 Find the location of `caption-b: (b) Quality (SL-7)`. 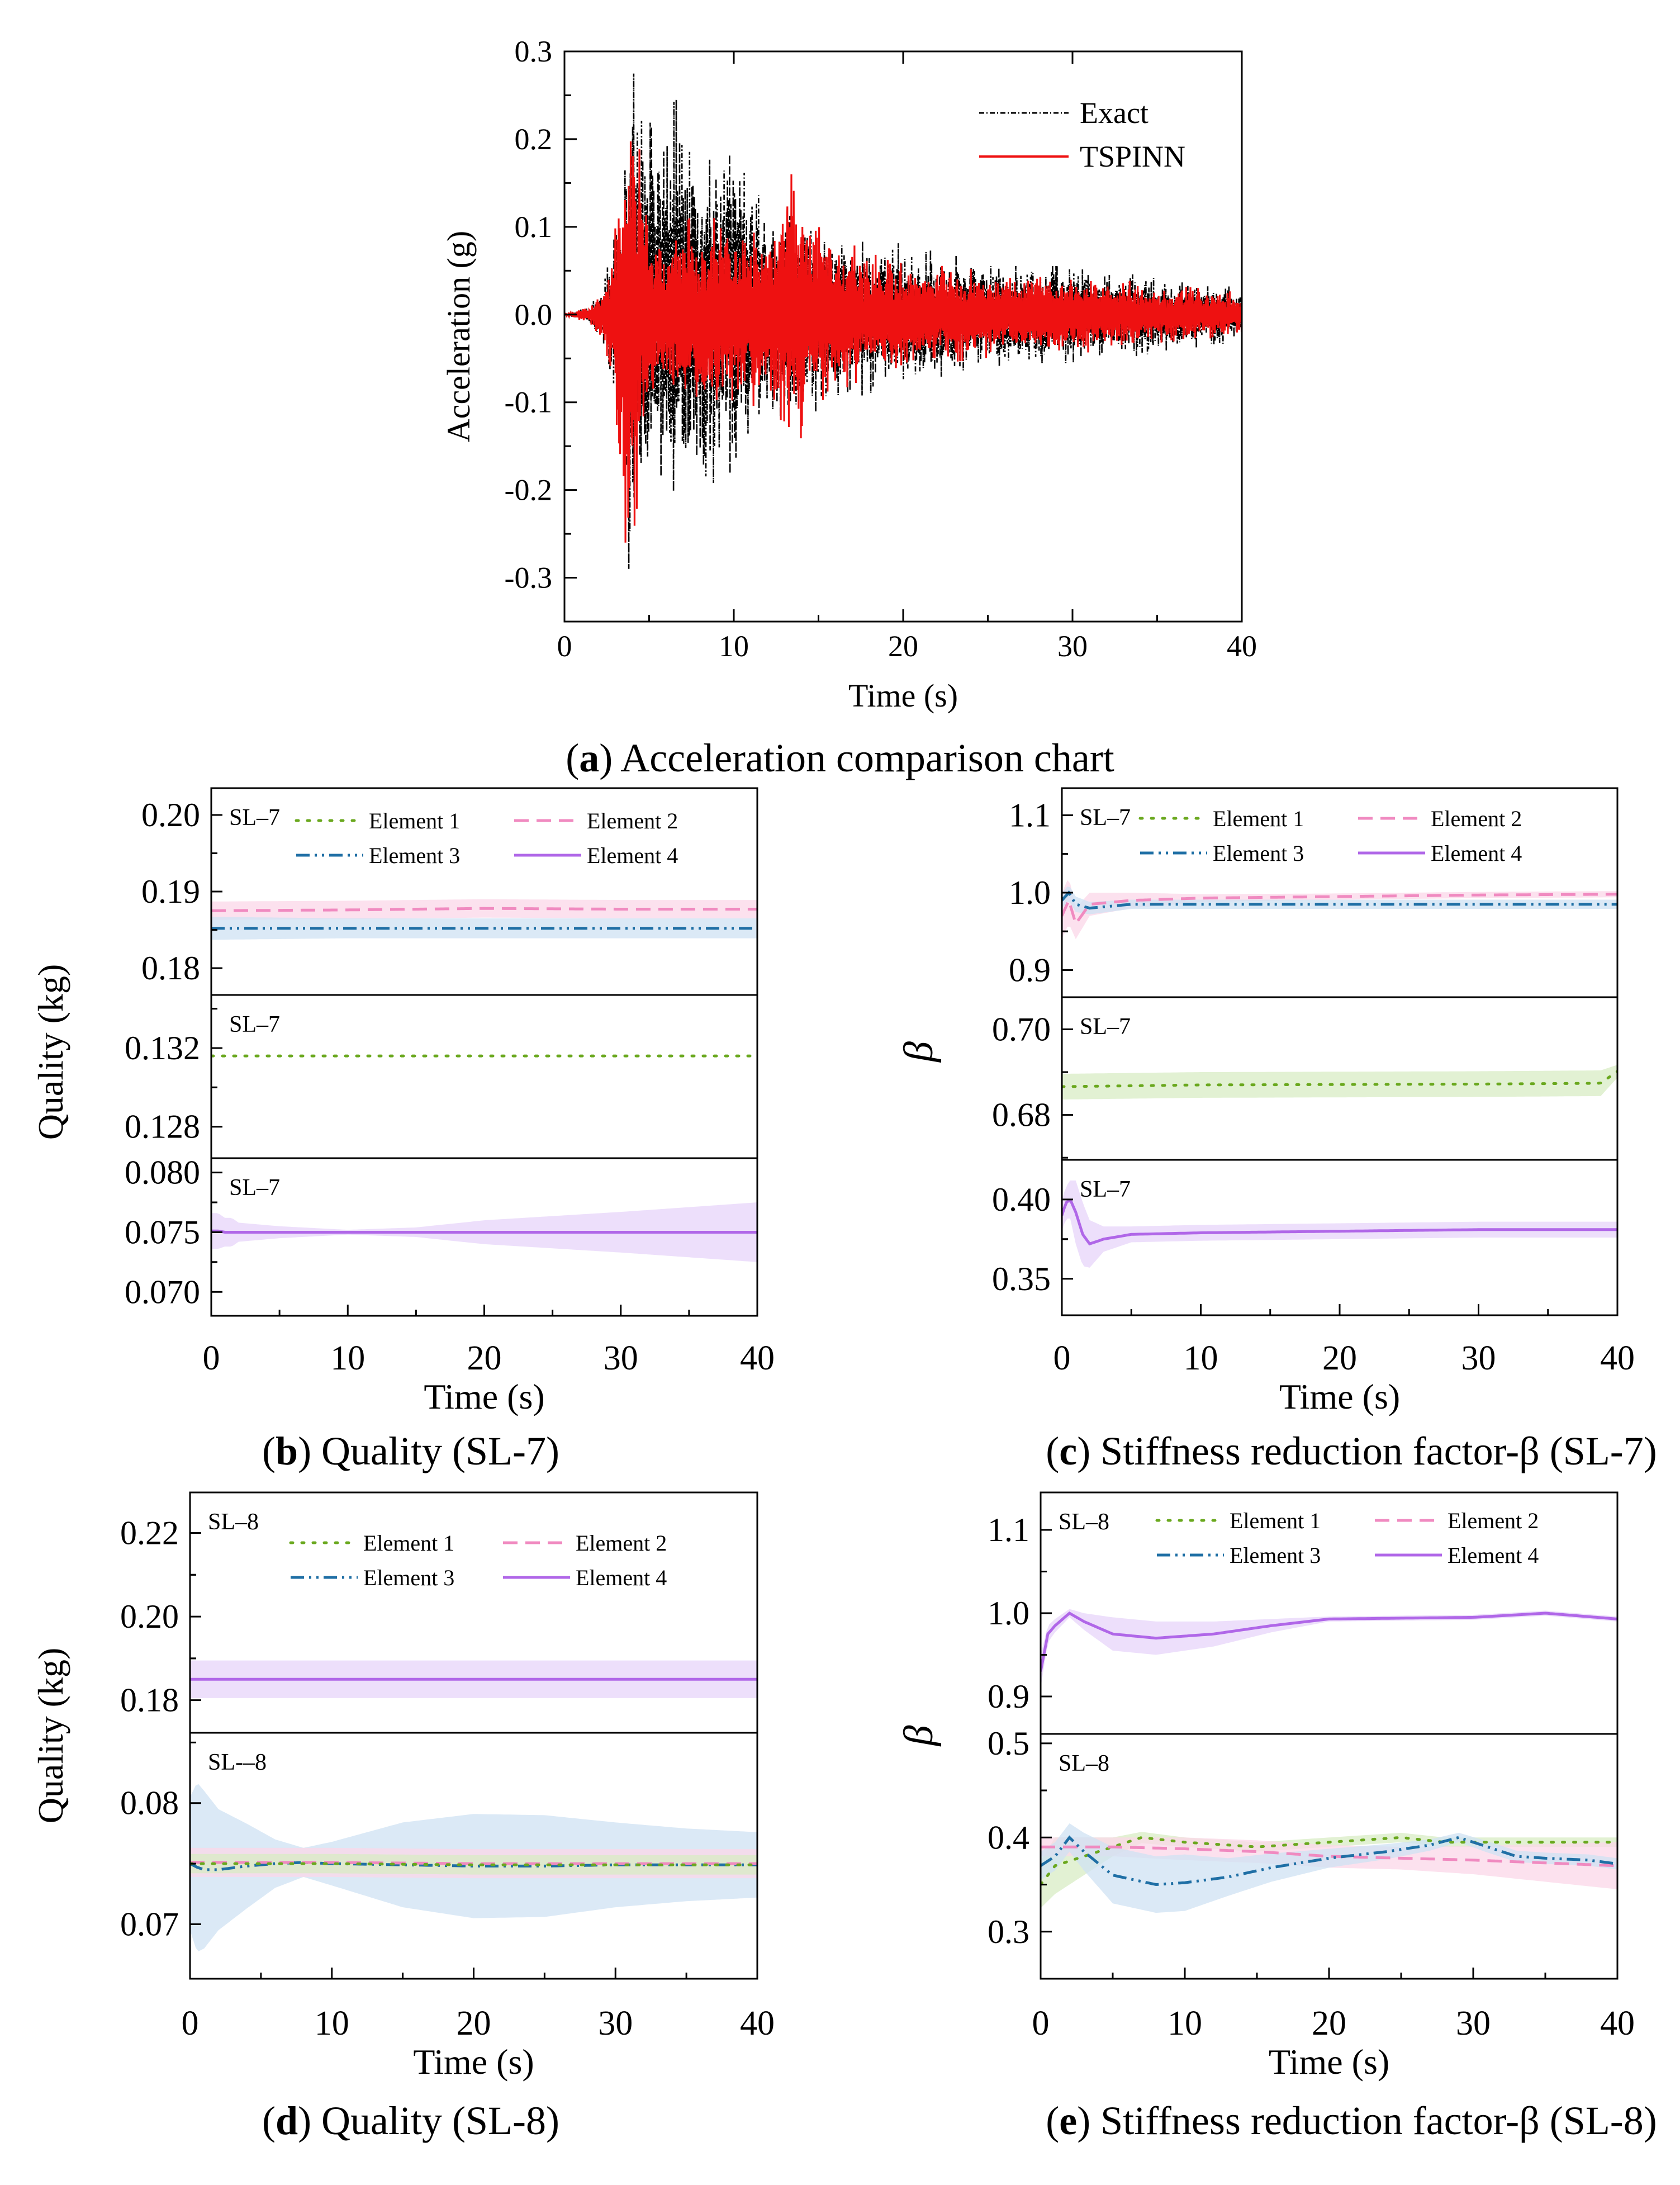

caption-b: (b) Quality (SL-7) is located at coordinates (411, 1451).